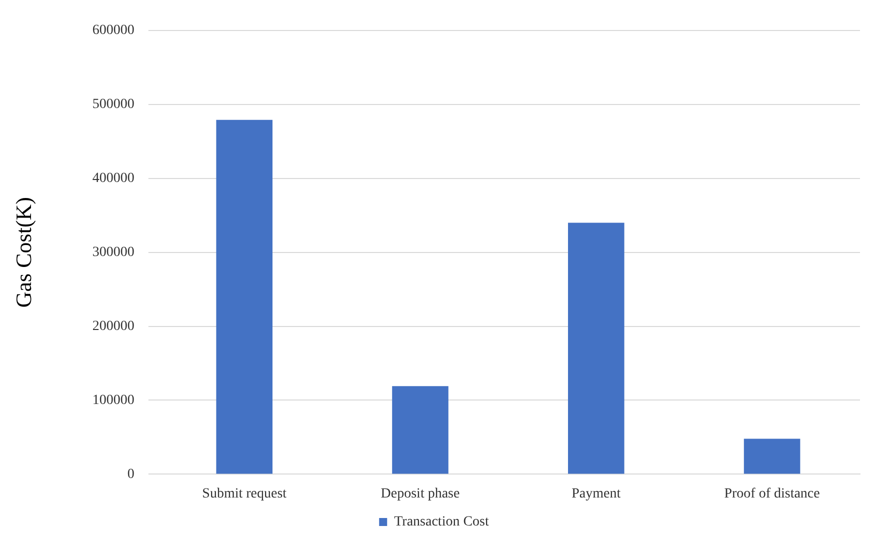 This screenshot has width=878, height=547. What do you see at coordinates (772, 494) in the screenshot?
I see `x-tick-label: Proof of distance` at bounding box center [772, 494].